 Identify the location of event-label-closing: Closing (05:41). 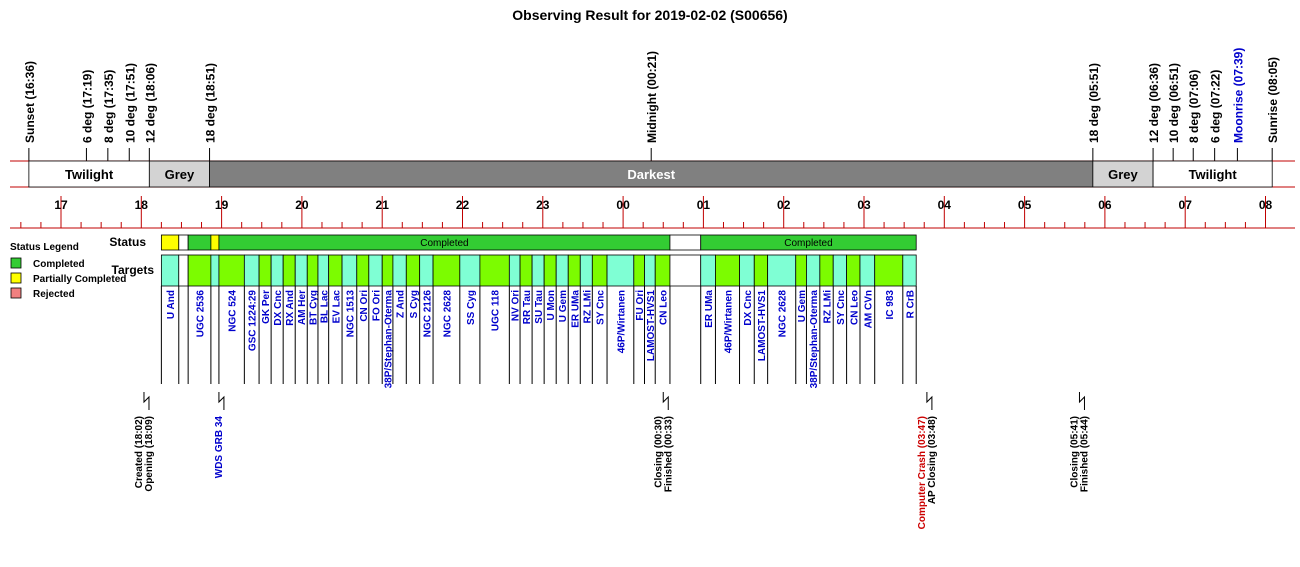
(1074, 452).